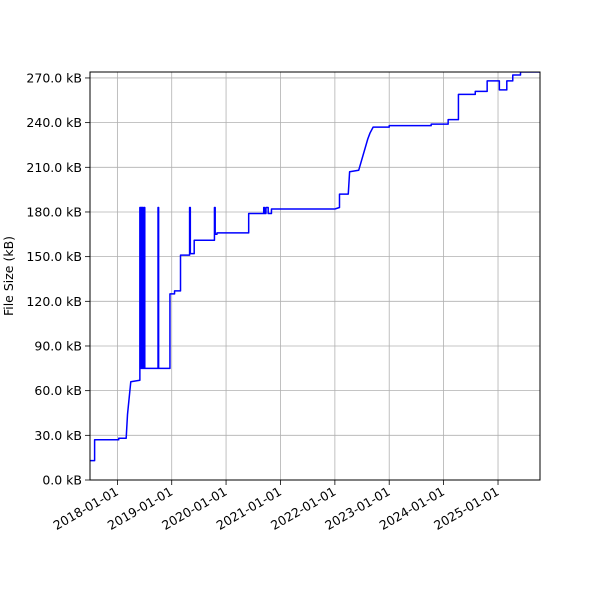 This screenshot has width=600, height=600. Describe the element at coordinates (58, 345) in the screenshot. I see `y-tick-label: 90.0 kB` at that location.